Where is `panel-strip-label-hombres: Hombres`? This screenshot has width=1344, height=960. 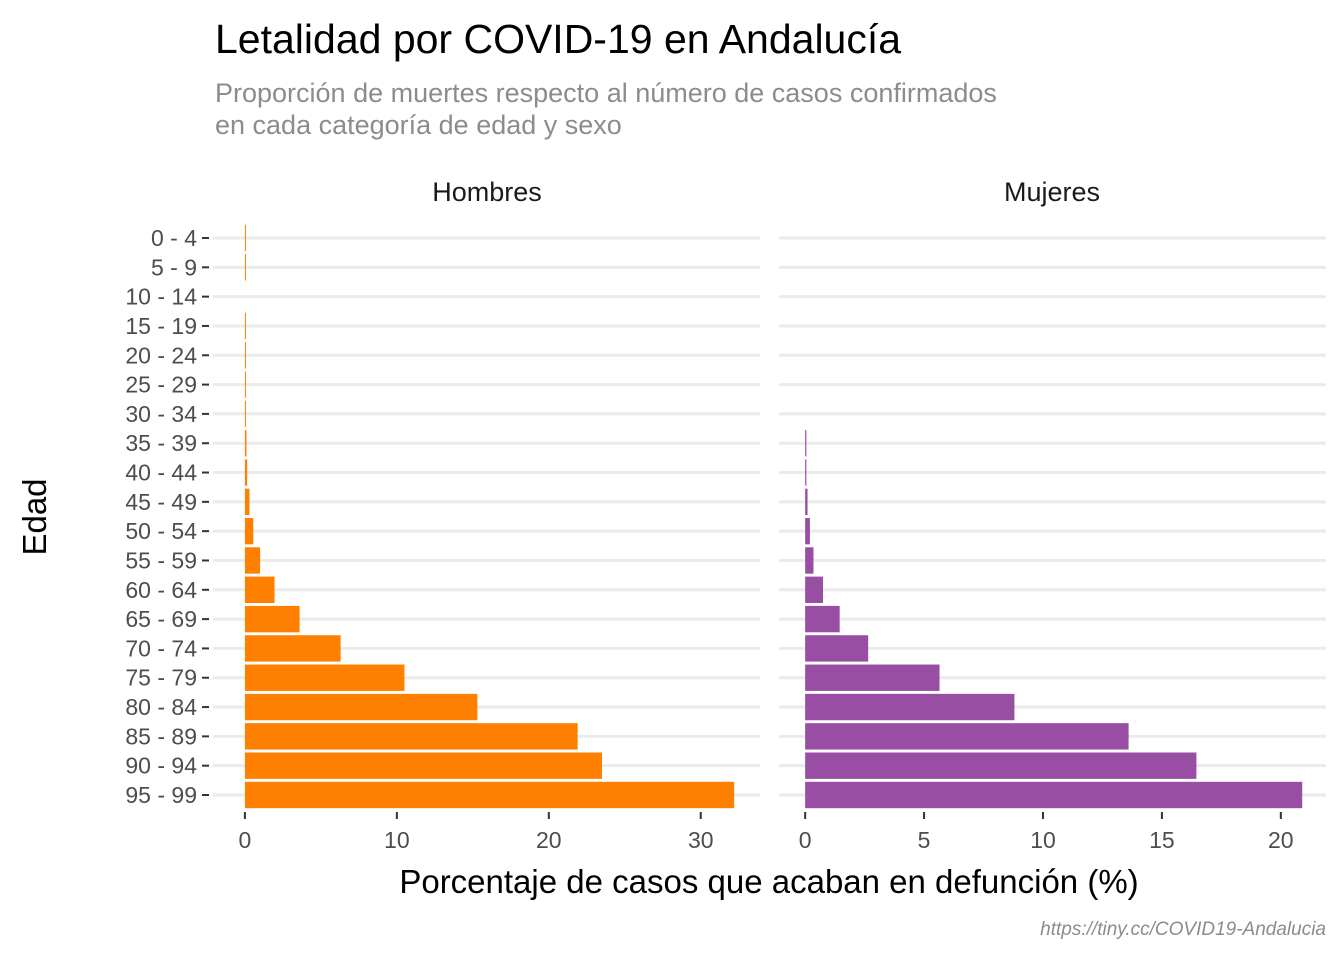
panel-strip-label-hombres: Hombres is located at coordinates (487, 192).